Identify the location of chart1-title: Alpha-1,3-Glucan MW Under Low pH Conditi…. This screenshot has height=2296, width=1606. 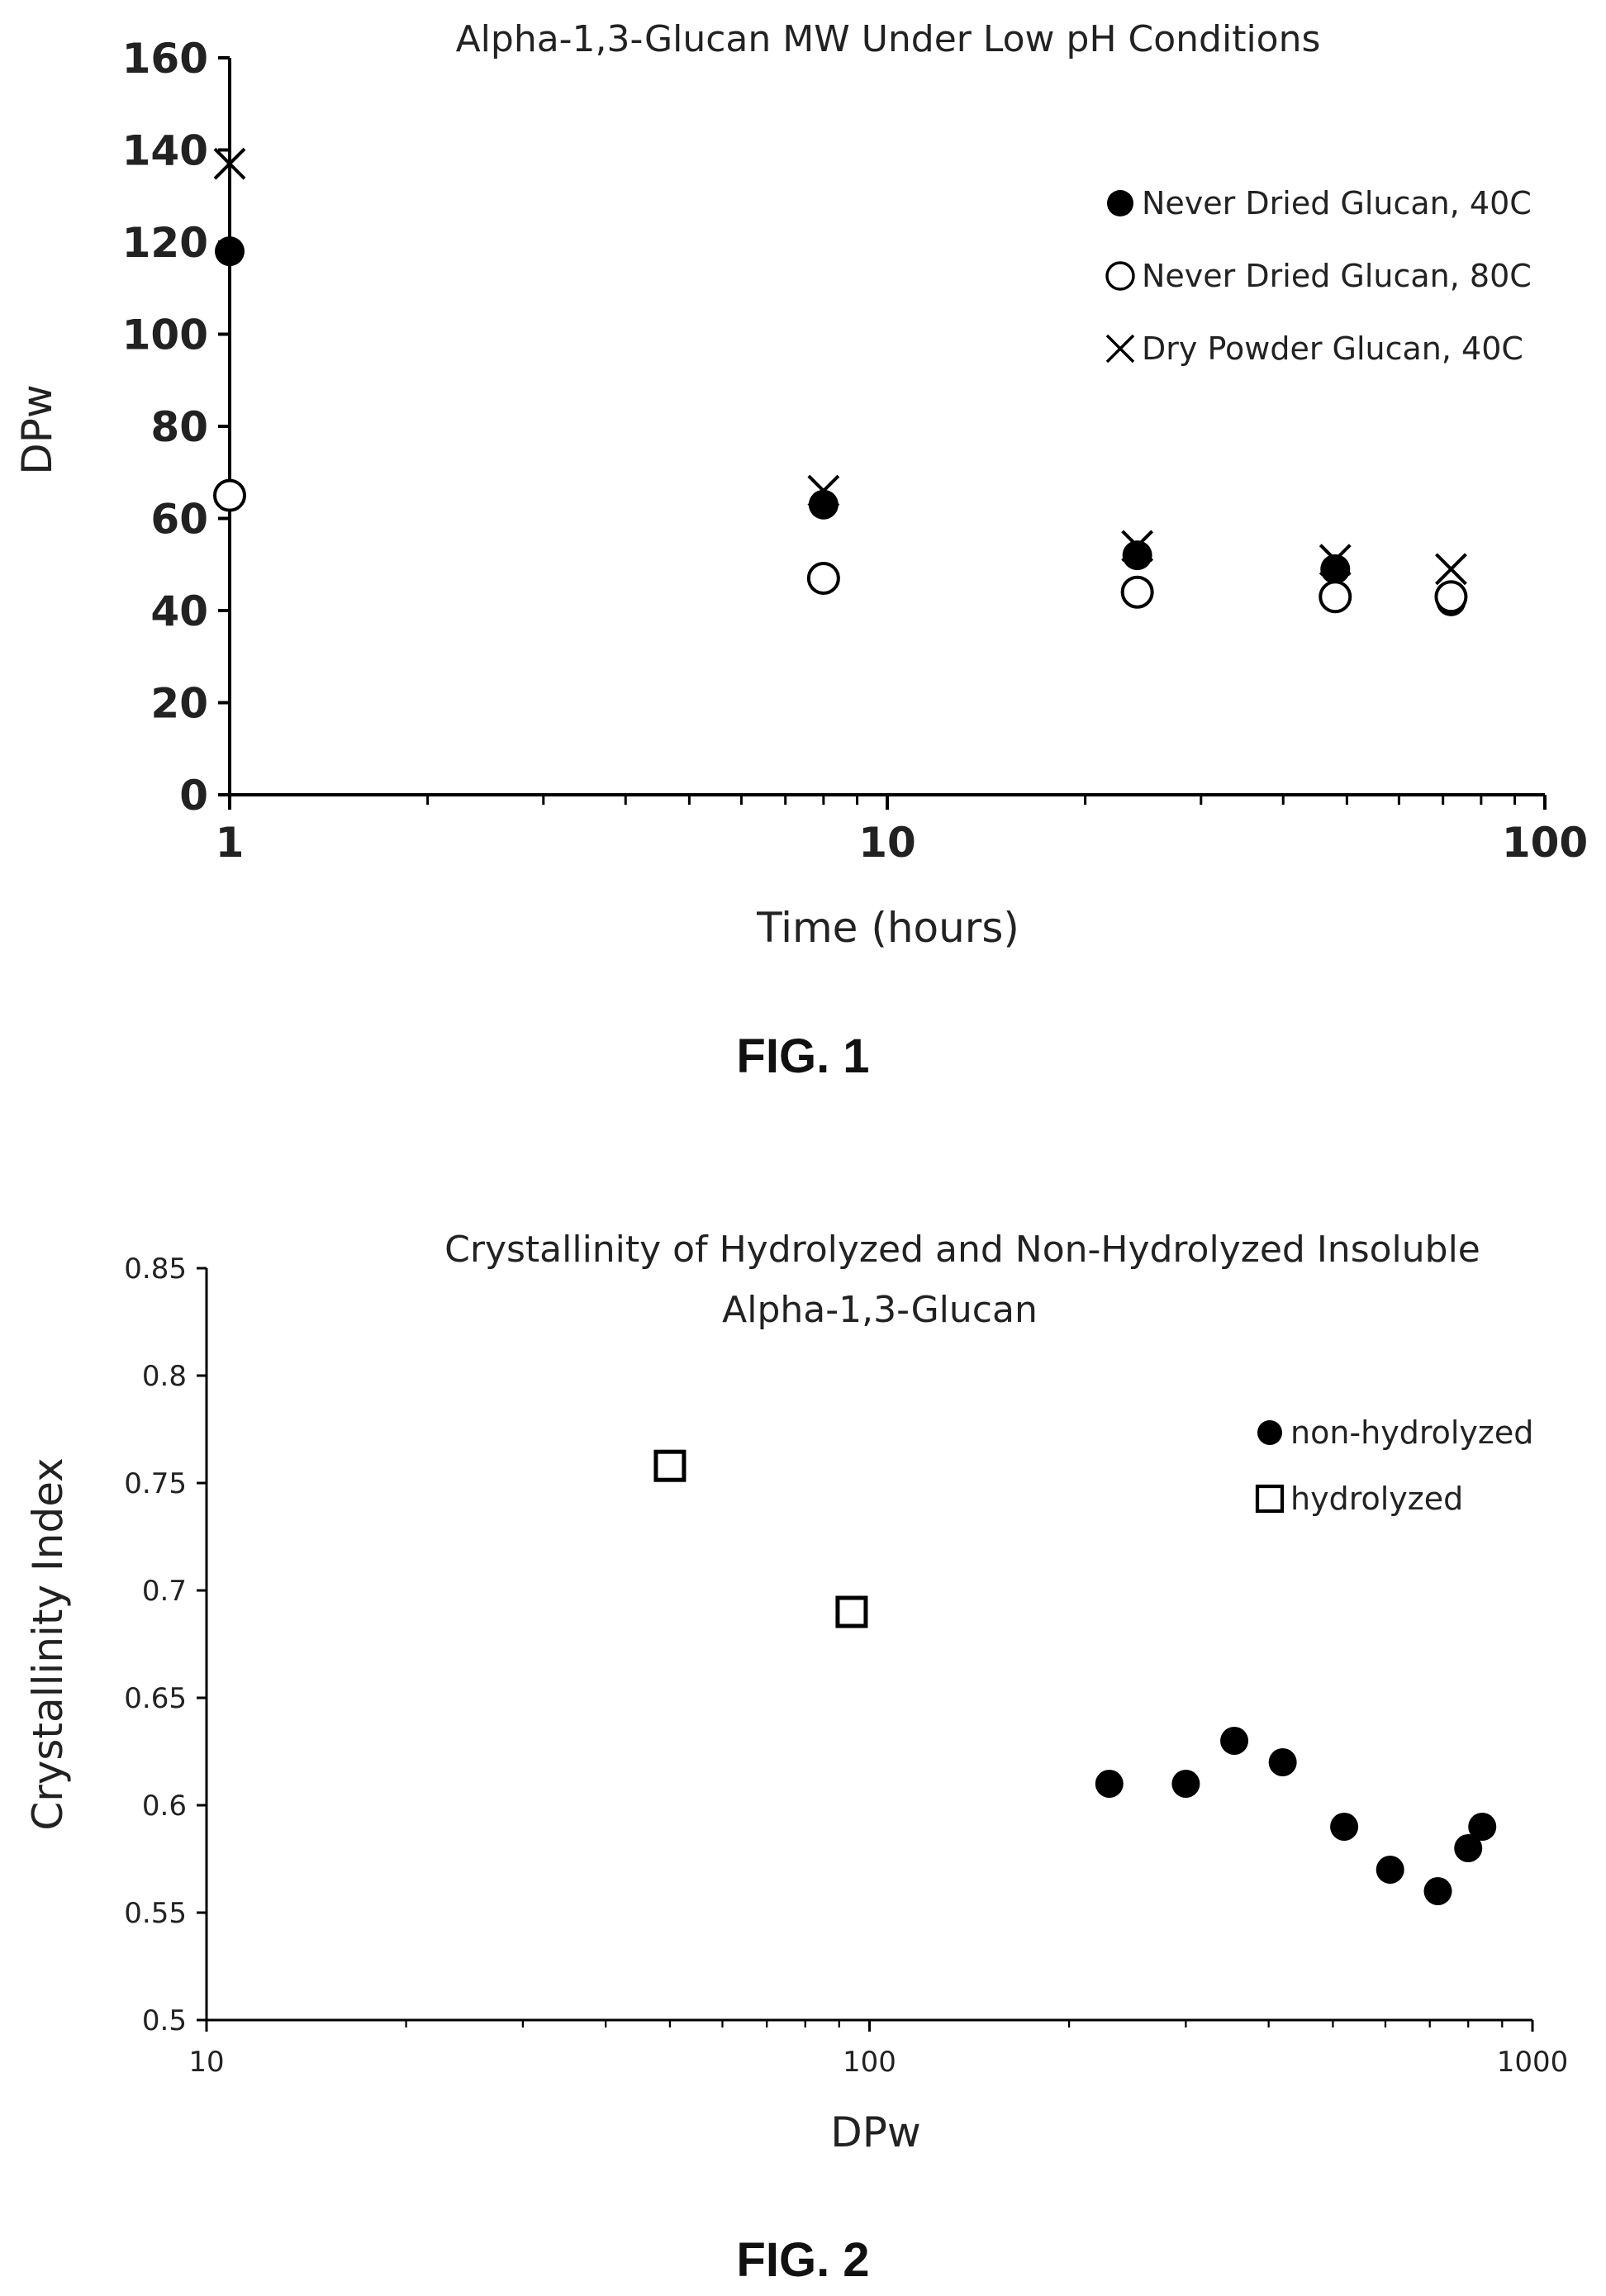
(888, 39).